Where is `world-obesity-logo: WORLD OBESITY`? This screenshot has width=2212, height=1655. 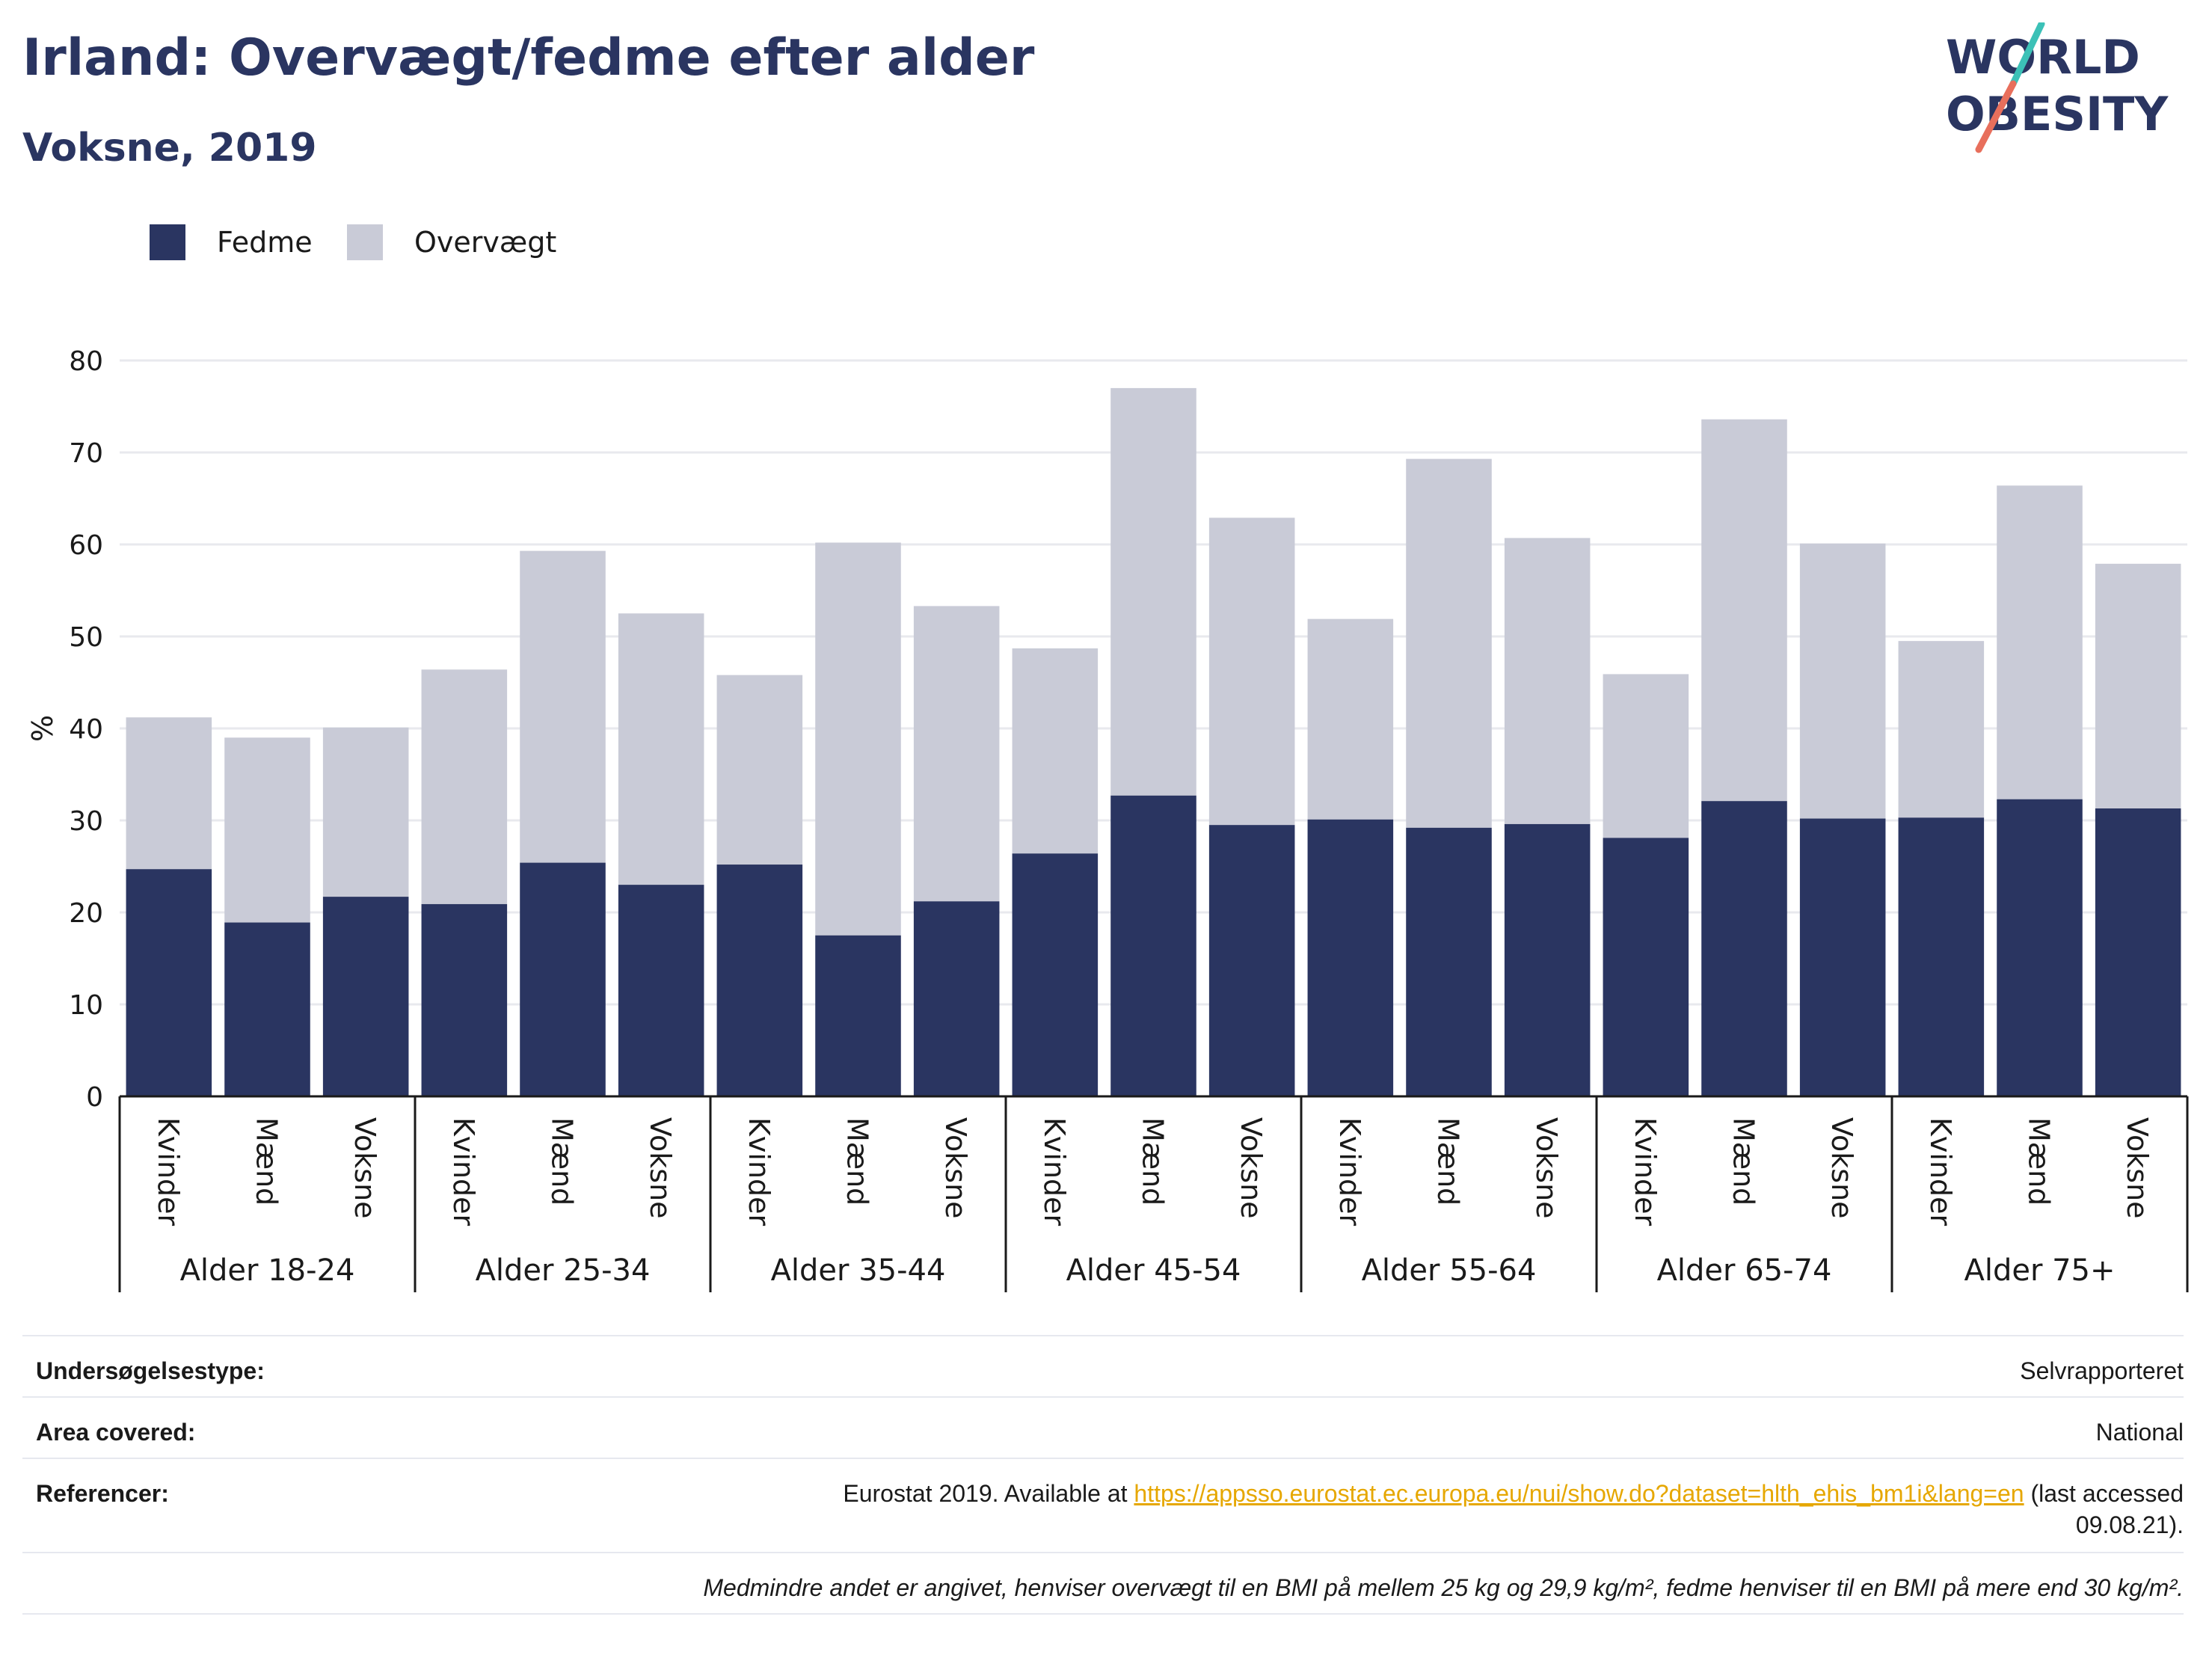 world-obesity-logo: WORLD OBESITY is located at coordinates (2057, 87).